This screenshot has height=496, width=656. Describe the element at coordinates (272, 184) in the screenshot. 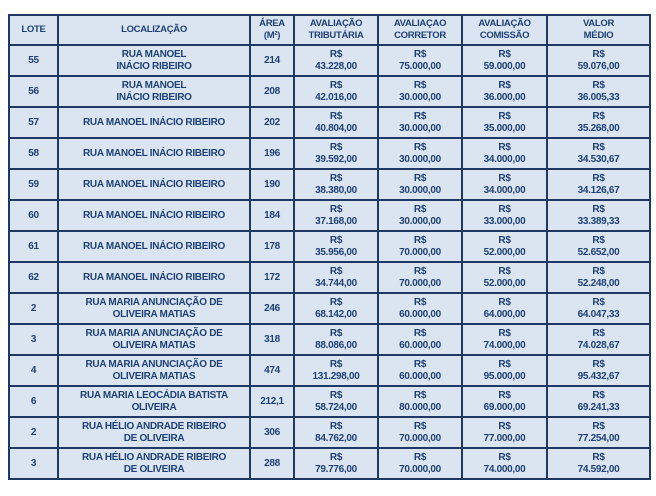

I see `cell-area: 190` at that location.